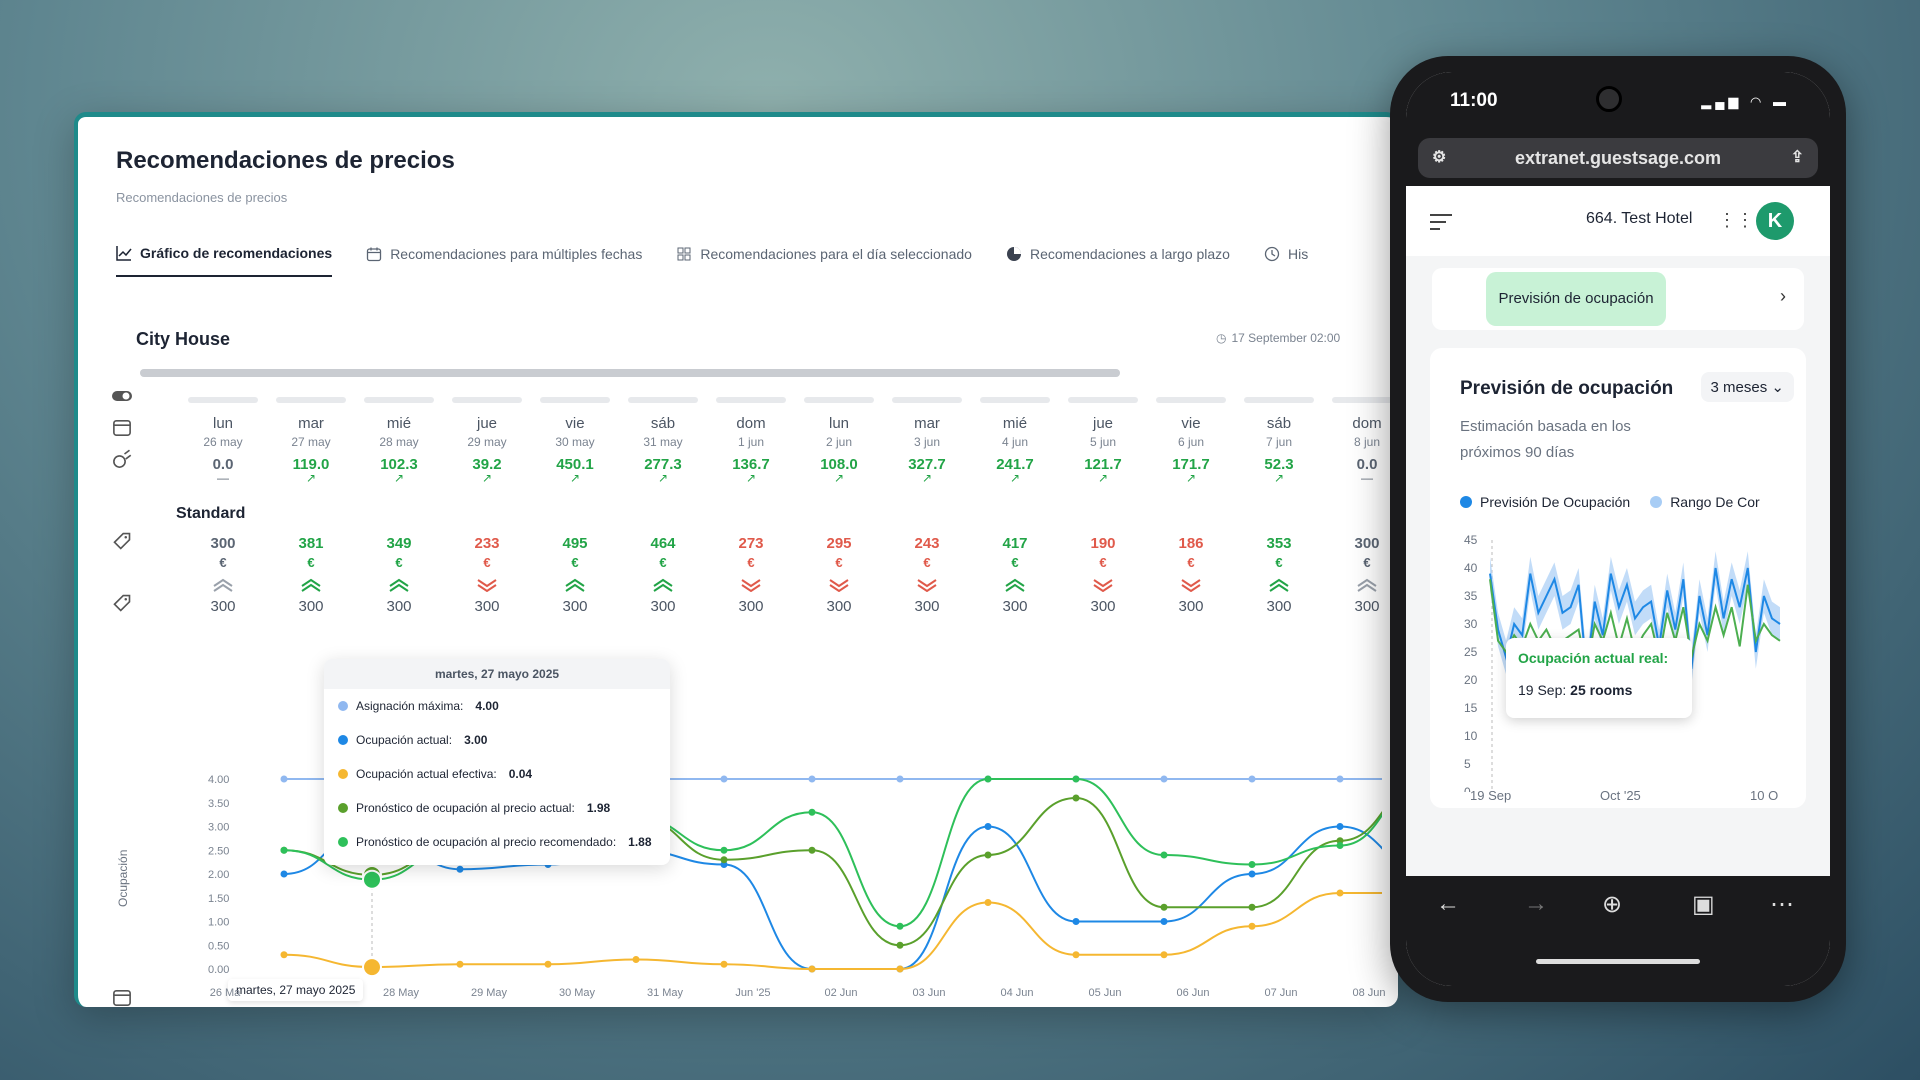 The width and height of the screenshot is (1920, 1080). What do you see at coordinates (311, 575) in the screenshot?
I see `rate-cell: 381 € 300` at bounding box center [311, 575].